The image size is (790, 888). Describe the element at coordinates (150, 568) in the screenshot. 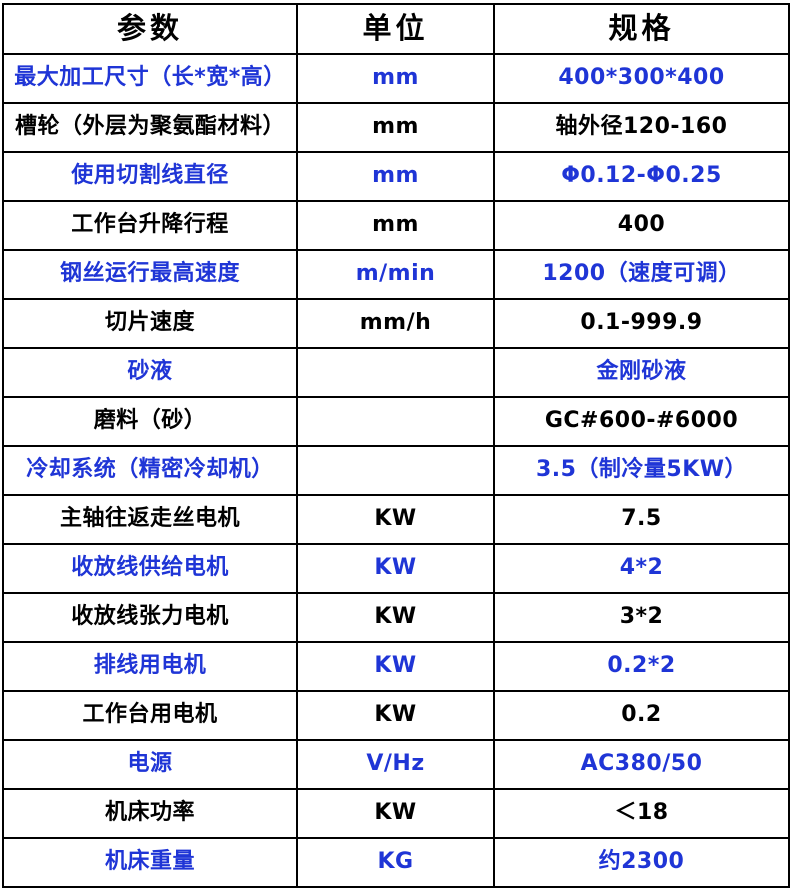

I see `cell-parameter: 收放线供给电机` at that location.